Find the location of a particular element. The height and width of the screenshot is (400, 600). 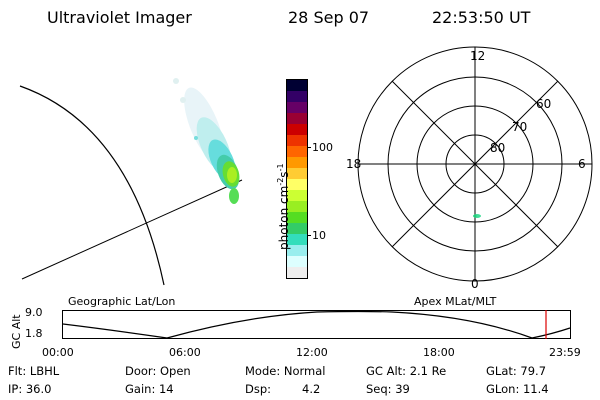

flt-info: Flt: LBHL is located at coordinates (34, 371).